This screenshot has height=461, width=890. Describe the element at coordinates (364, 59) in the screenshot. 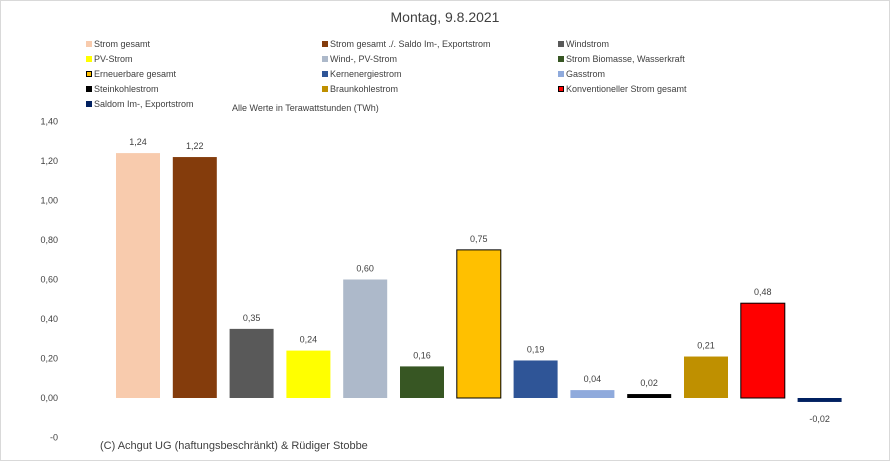

I see `legend-label: Wind-, PV-Strom` at that location.